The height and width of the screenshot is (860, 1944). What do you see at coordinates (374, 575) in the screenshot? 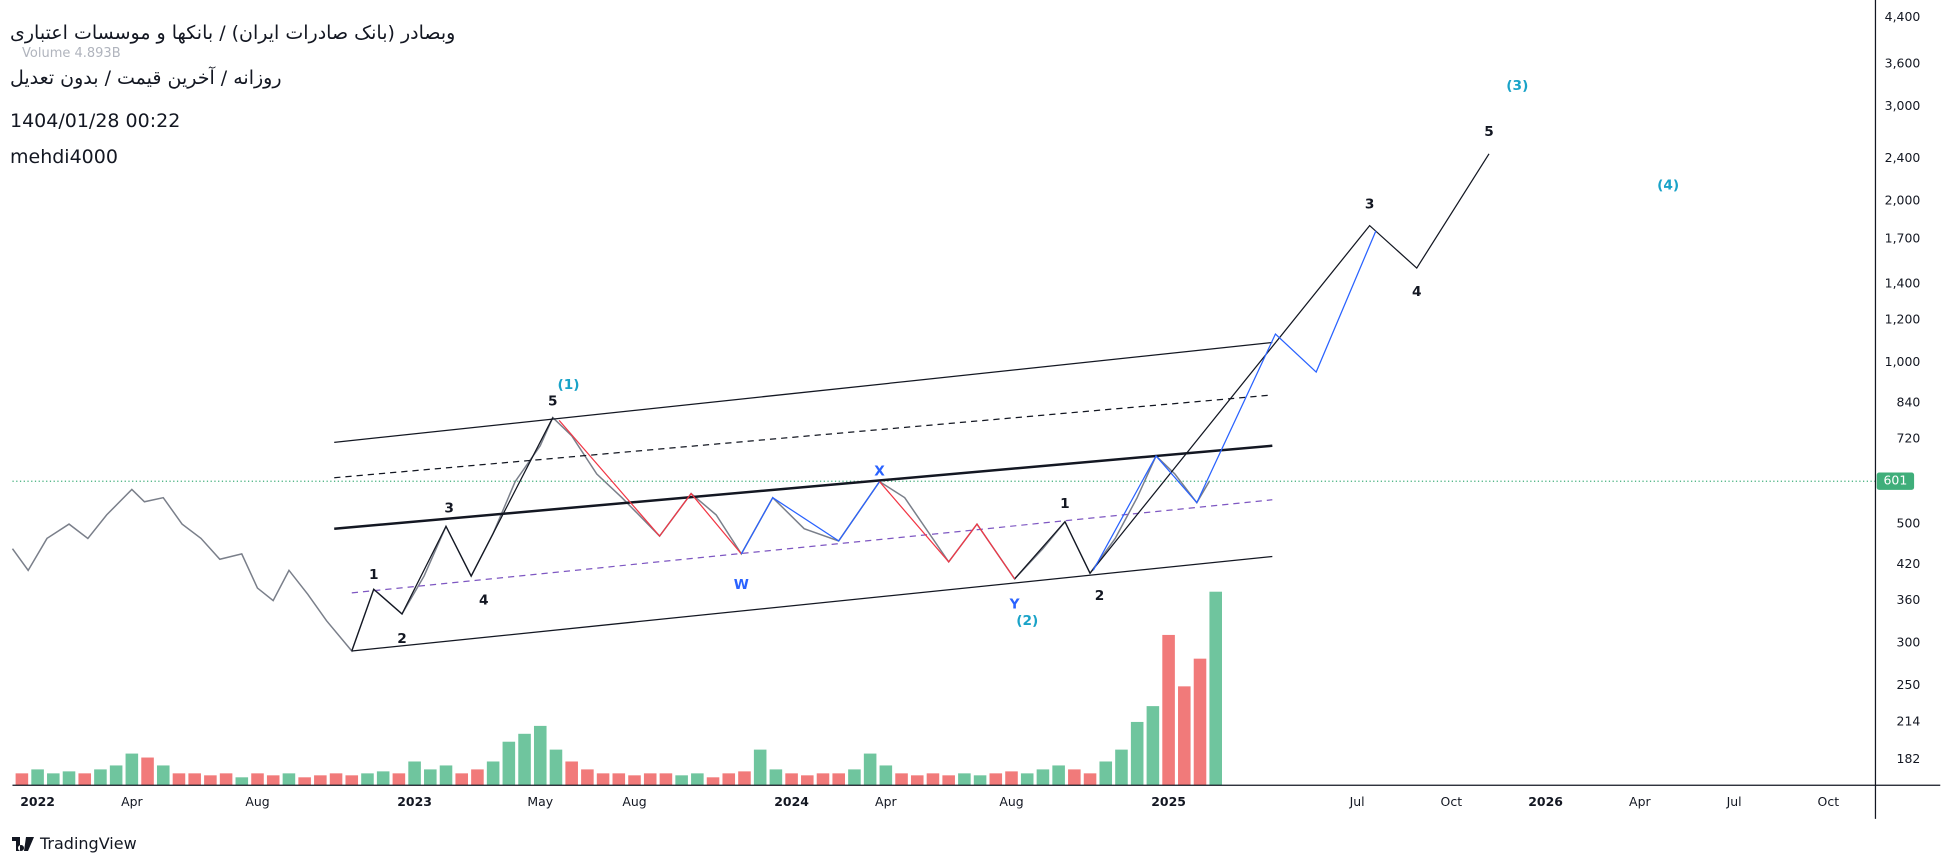
I see `wave-label: 1` at bounding box center [374, 575].